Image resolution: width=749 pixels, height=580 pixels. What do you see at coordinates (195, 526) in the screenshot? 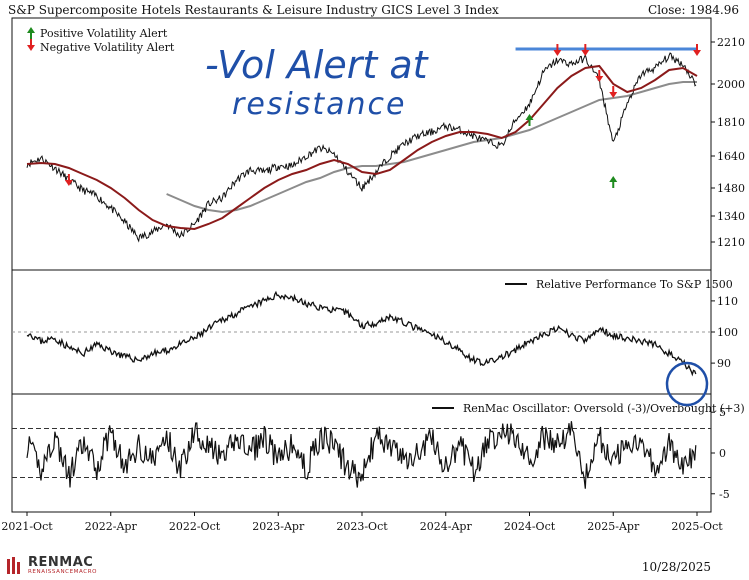
I see `x-tick-label: 2022-Oct` at bounding box center [195, 526].